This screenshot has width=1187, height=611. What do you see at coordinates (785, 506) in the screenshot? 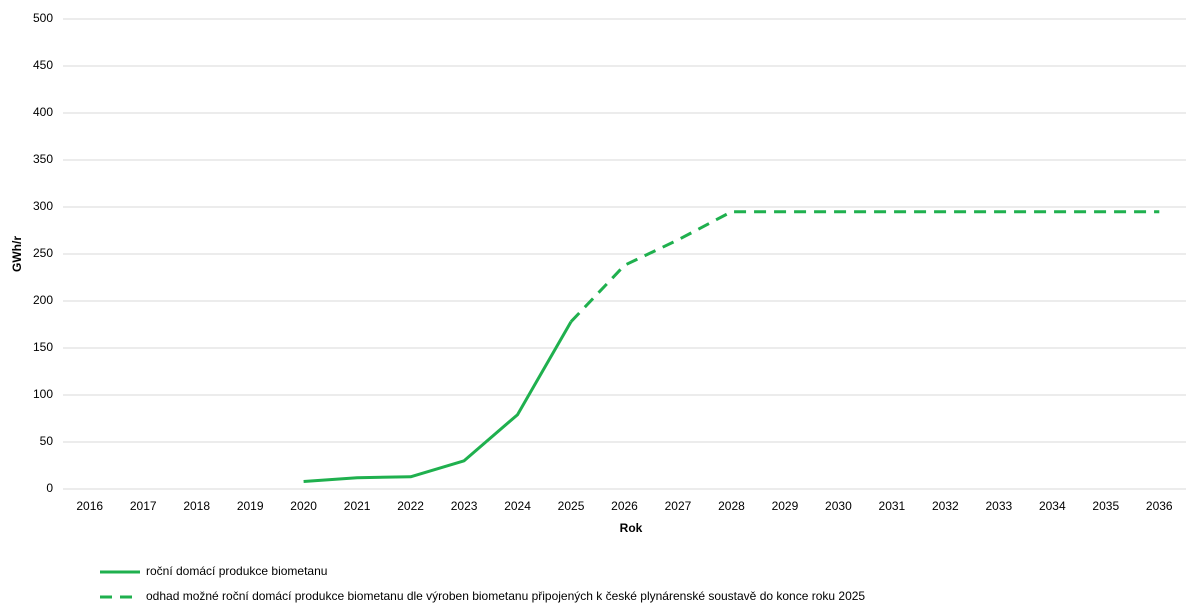
I see `x-tick-label: 2029` at bounding box center [785, 506].